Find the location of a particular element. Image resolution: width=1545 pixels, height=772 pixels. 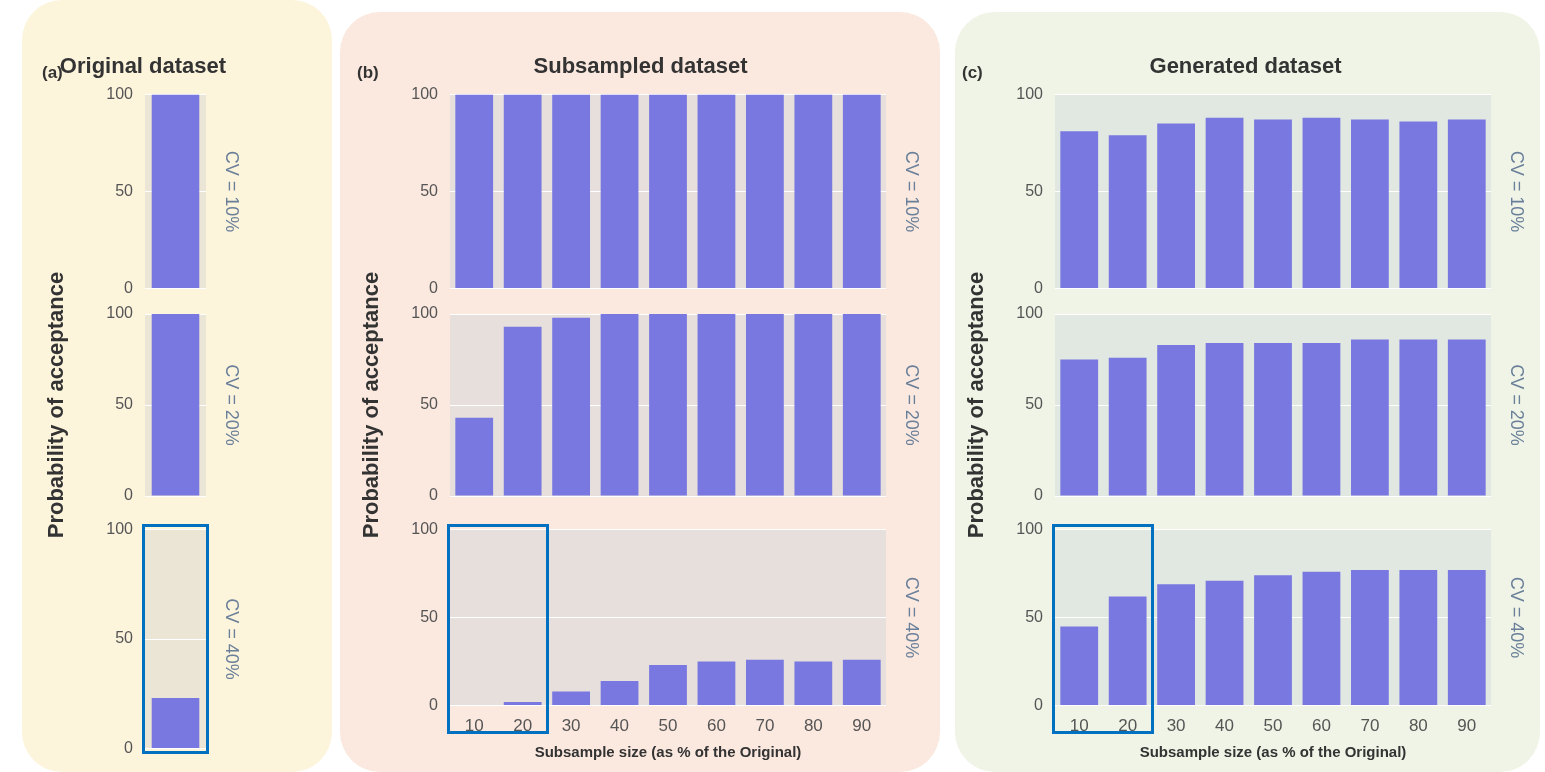

text: (b) is located at coordinates (368, 72).